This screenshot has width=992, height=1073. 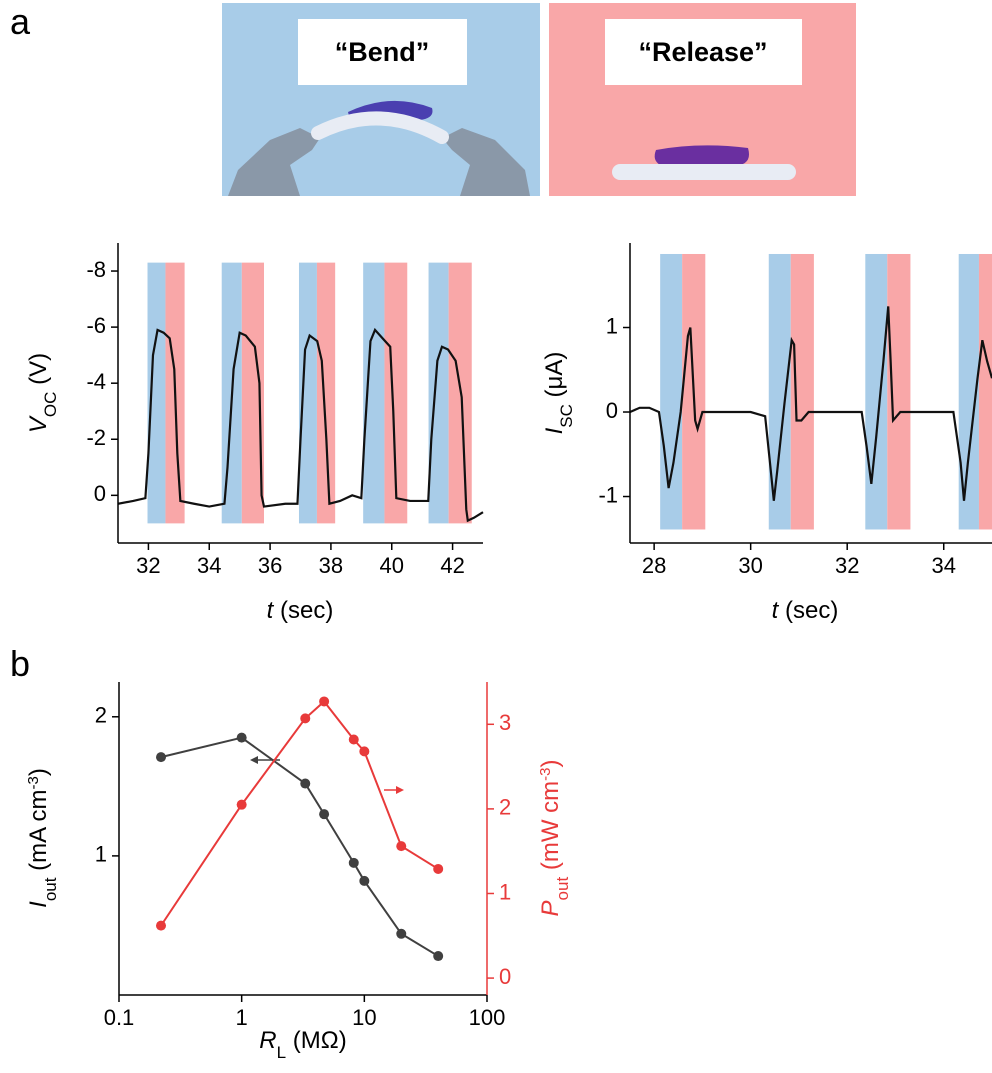 What do you see at coordinates (364, 1017) in the screenshot?
I see `x-tick-label: 10` at bounding box center [364, 1017].